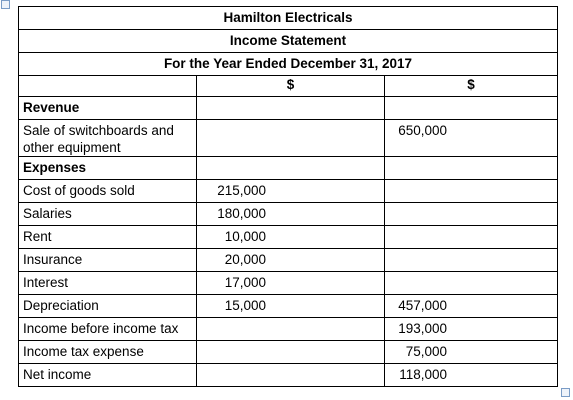  What do you see at coordinates (107, 168) in the screenshot?
I see `section-heading: Expenses` at bounding box center [107, 168].